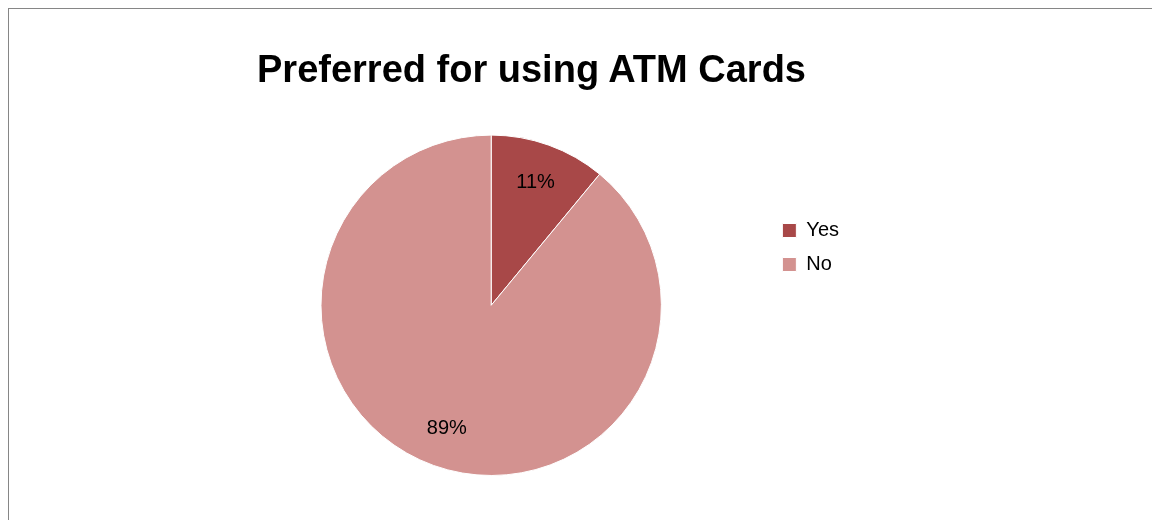  What do you see at coordinates (531, 69) in the screenshot?
I see `chart-title: Preferred for using ATM Cards` at bounding box center [531, 69].